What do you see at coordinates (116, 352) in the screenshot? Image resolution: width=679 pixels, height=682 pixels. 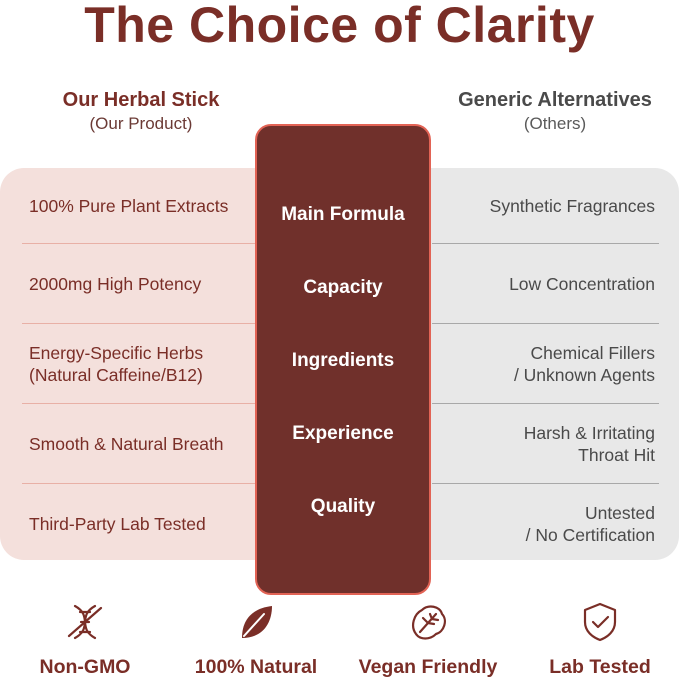 I see `our-ingredients-line1: Energy-Specific Herbs` at bounding box center [116, 352].